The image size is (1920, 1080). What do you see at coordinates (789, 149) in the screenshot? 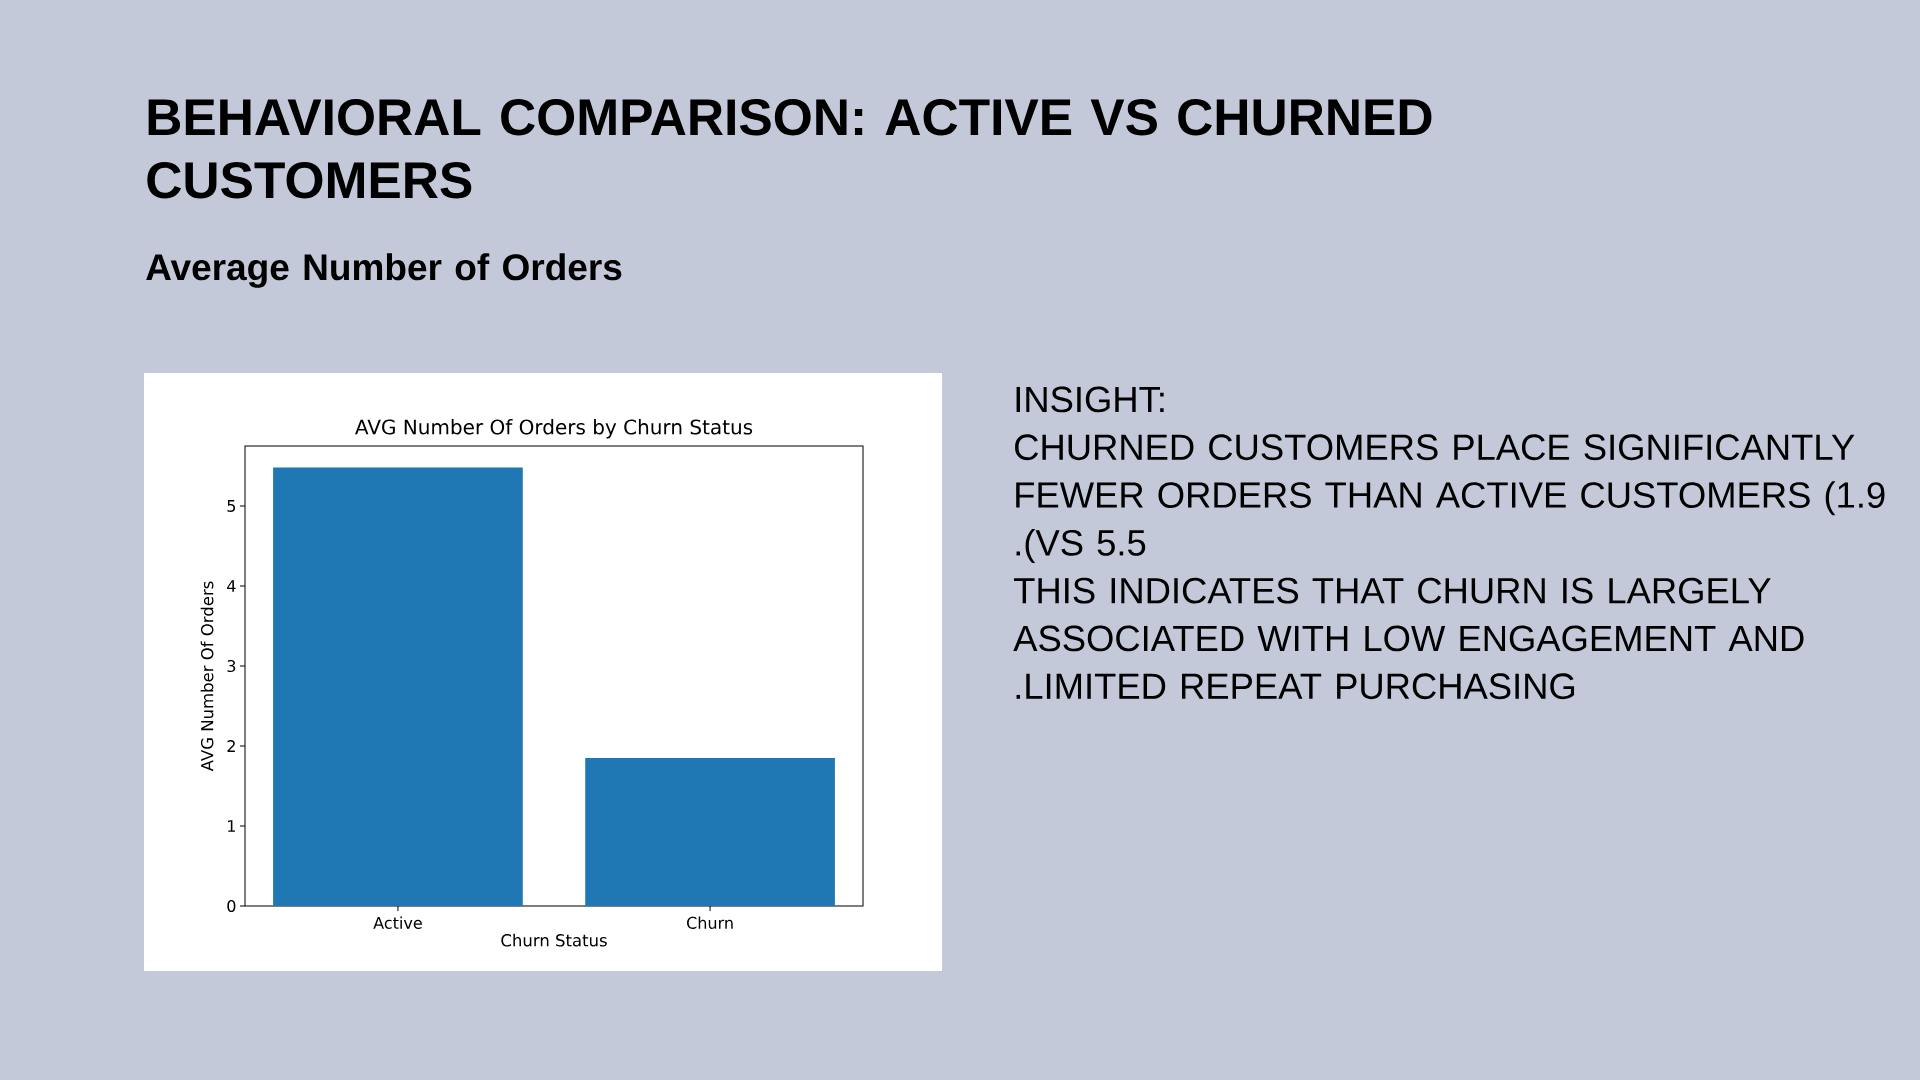
I see `chart-title: BEHAVIORAL COMPARISON: ACTIVE VS CHURNED CUSTOMERS` at bounding box center [789, 149].